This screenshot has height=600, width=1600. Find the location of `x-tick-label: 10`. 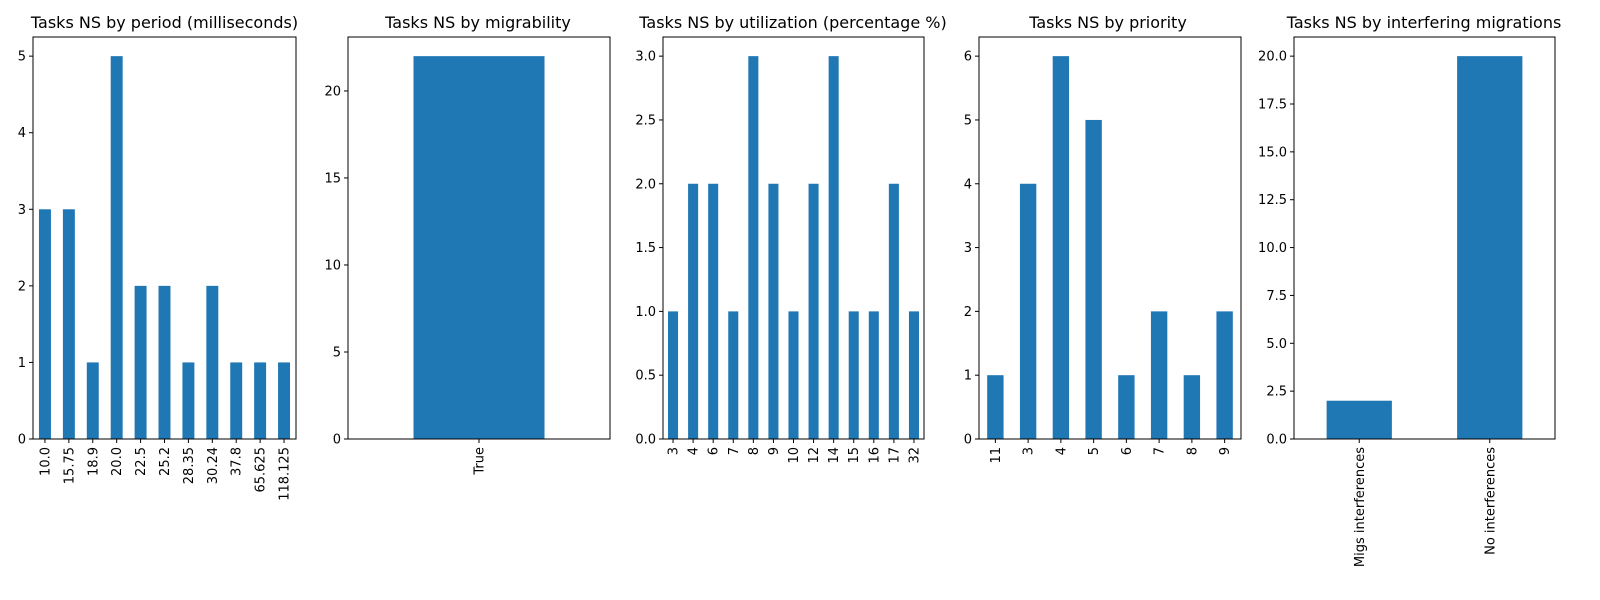

x-tick-label: 10 is located at coordinates (794, 455).